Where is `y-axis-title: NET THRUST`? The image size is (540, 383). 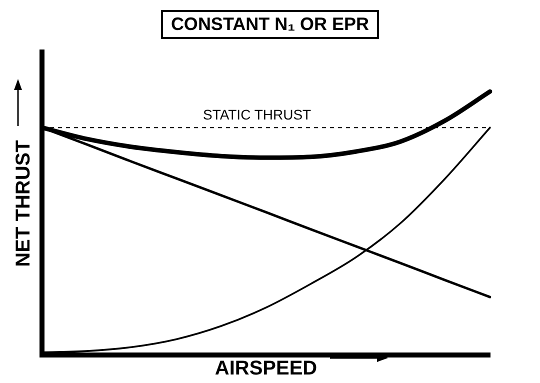
y-axis-title: NET THRUST is located at coordinates (23, 203).